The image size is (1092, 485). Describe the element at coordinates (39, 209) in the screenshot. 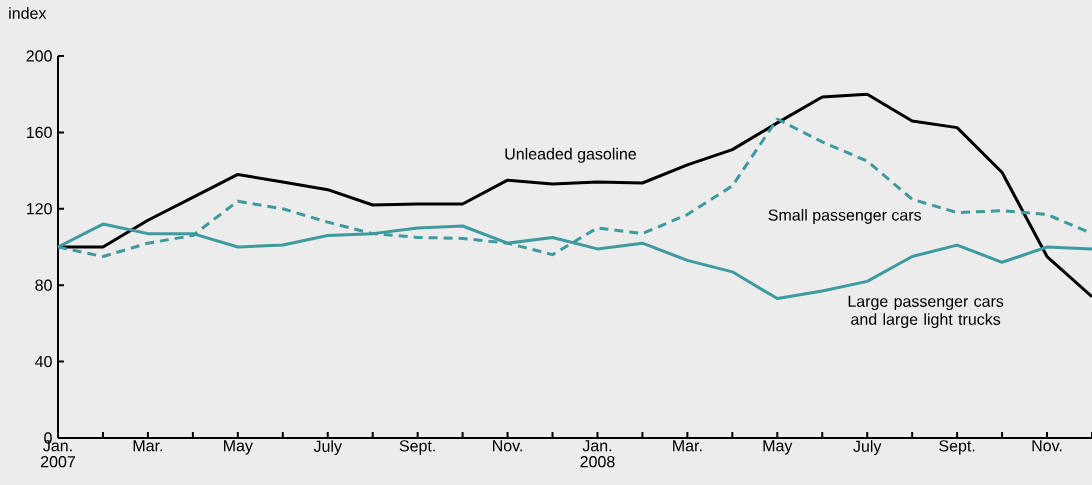

I see `y-tick-label: 120` at that location.